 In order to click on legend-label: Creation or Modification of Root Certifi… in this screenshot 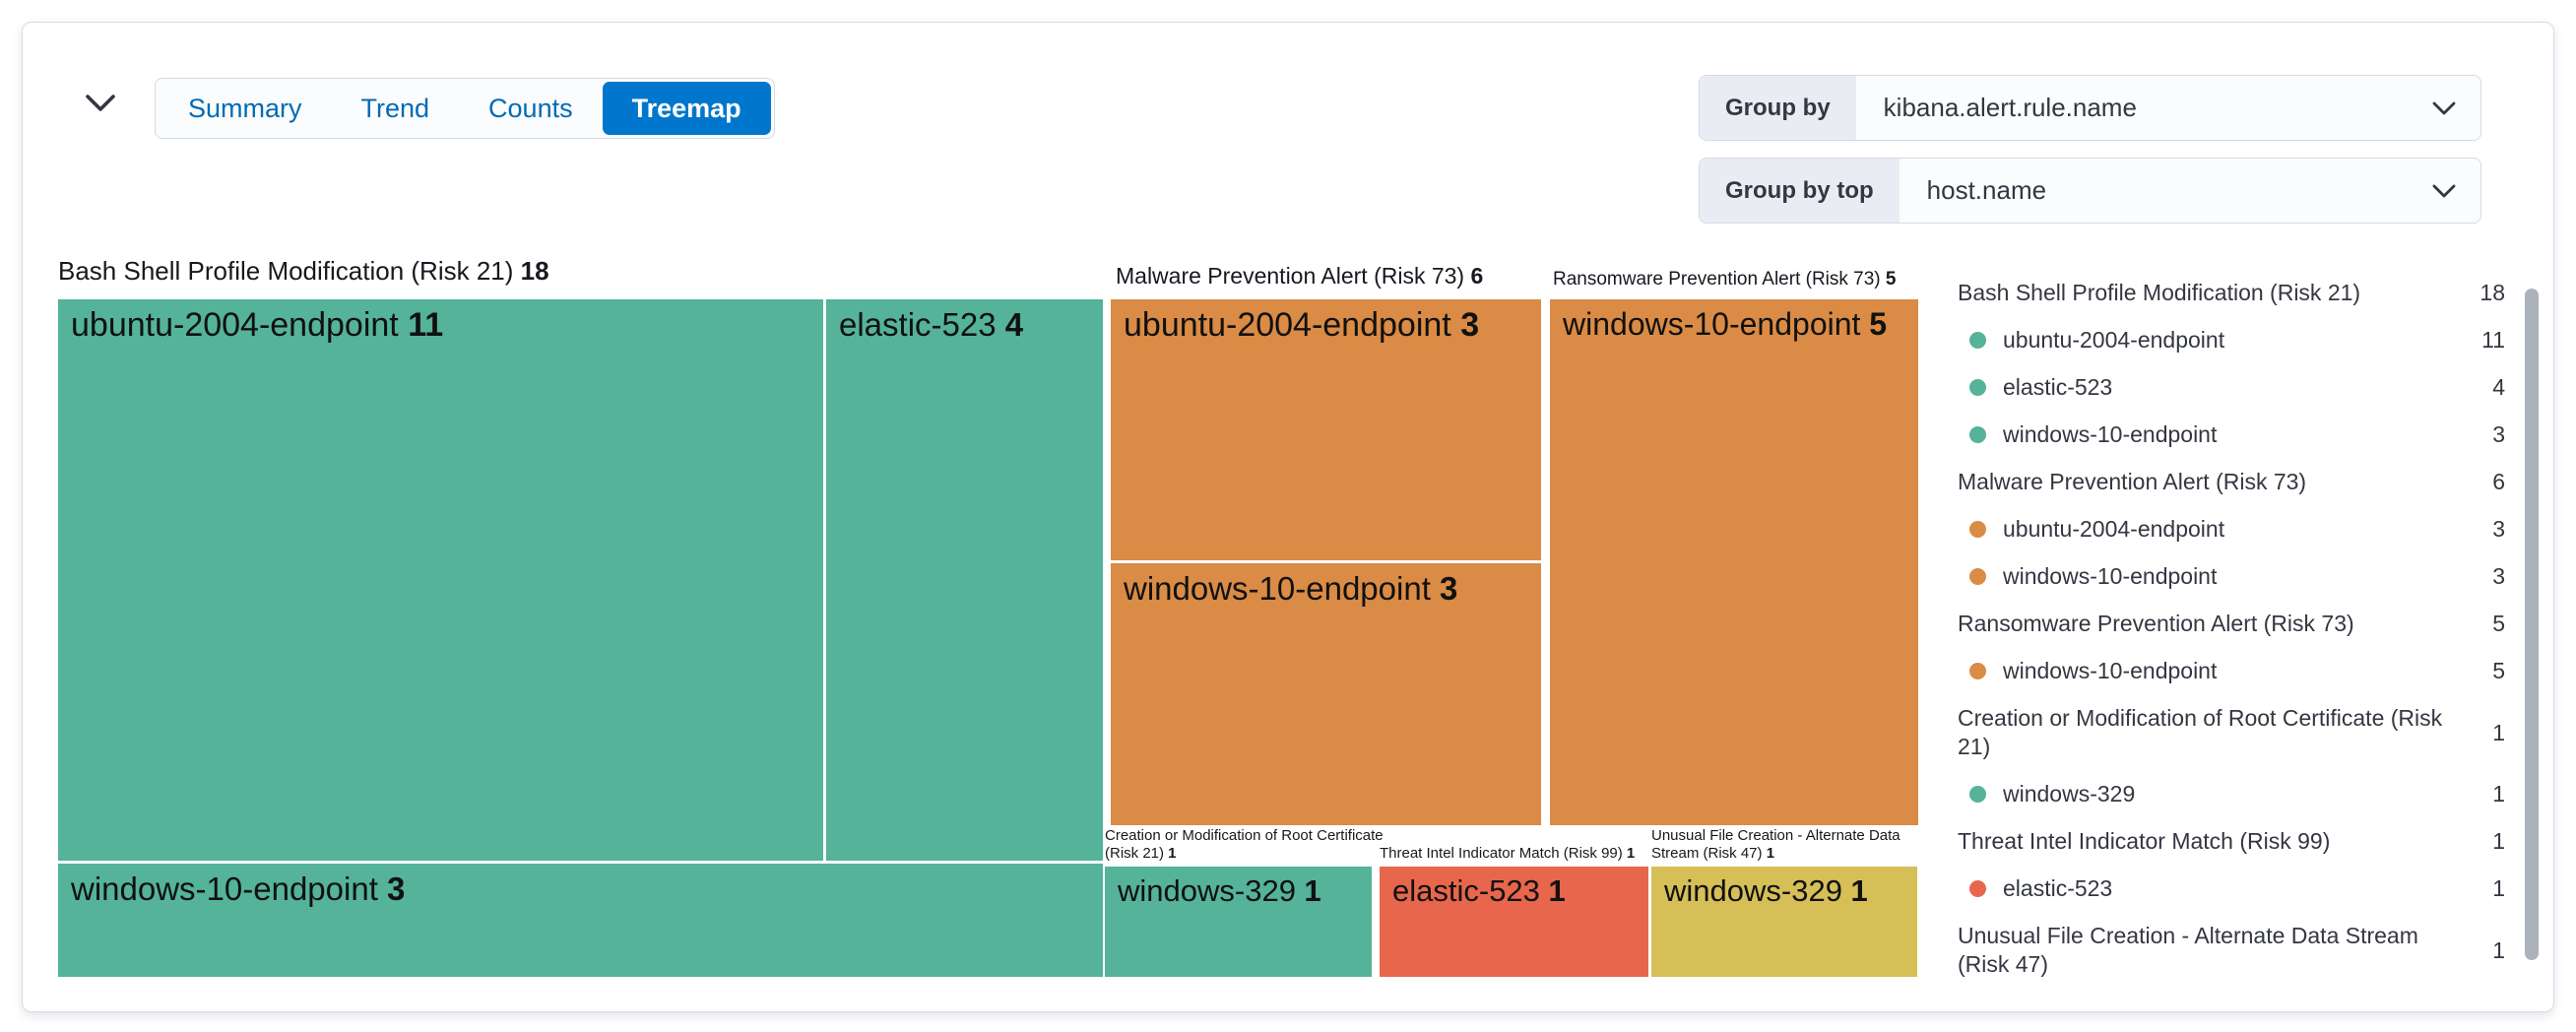, I will do `click(2200, 732)`.